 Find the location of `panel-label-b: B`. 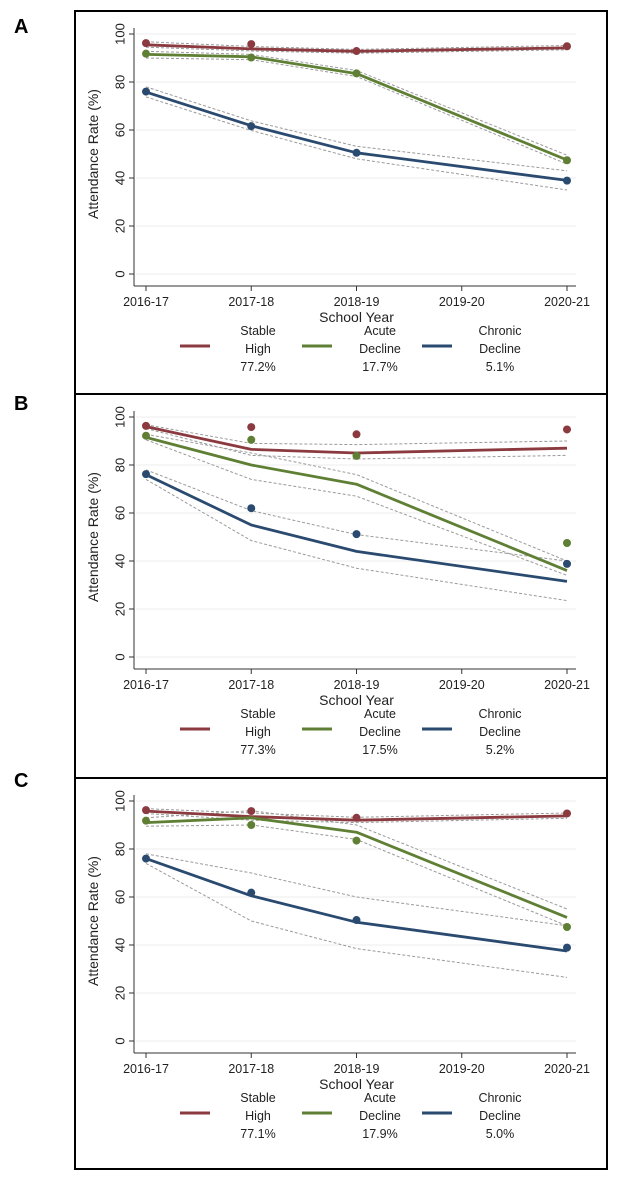

panel-label-b: B is located at coordinates (21, 404).